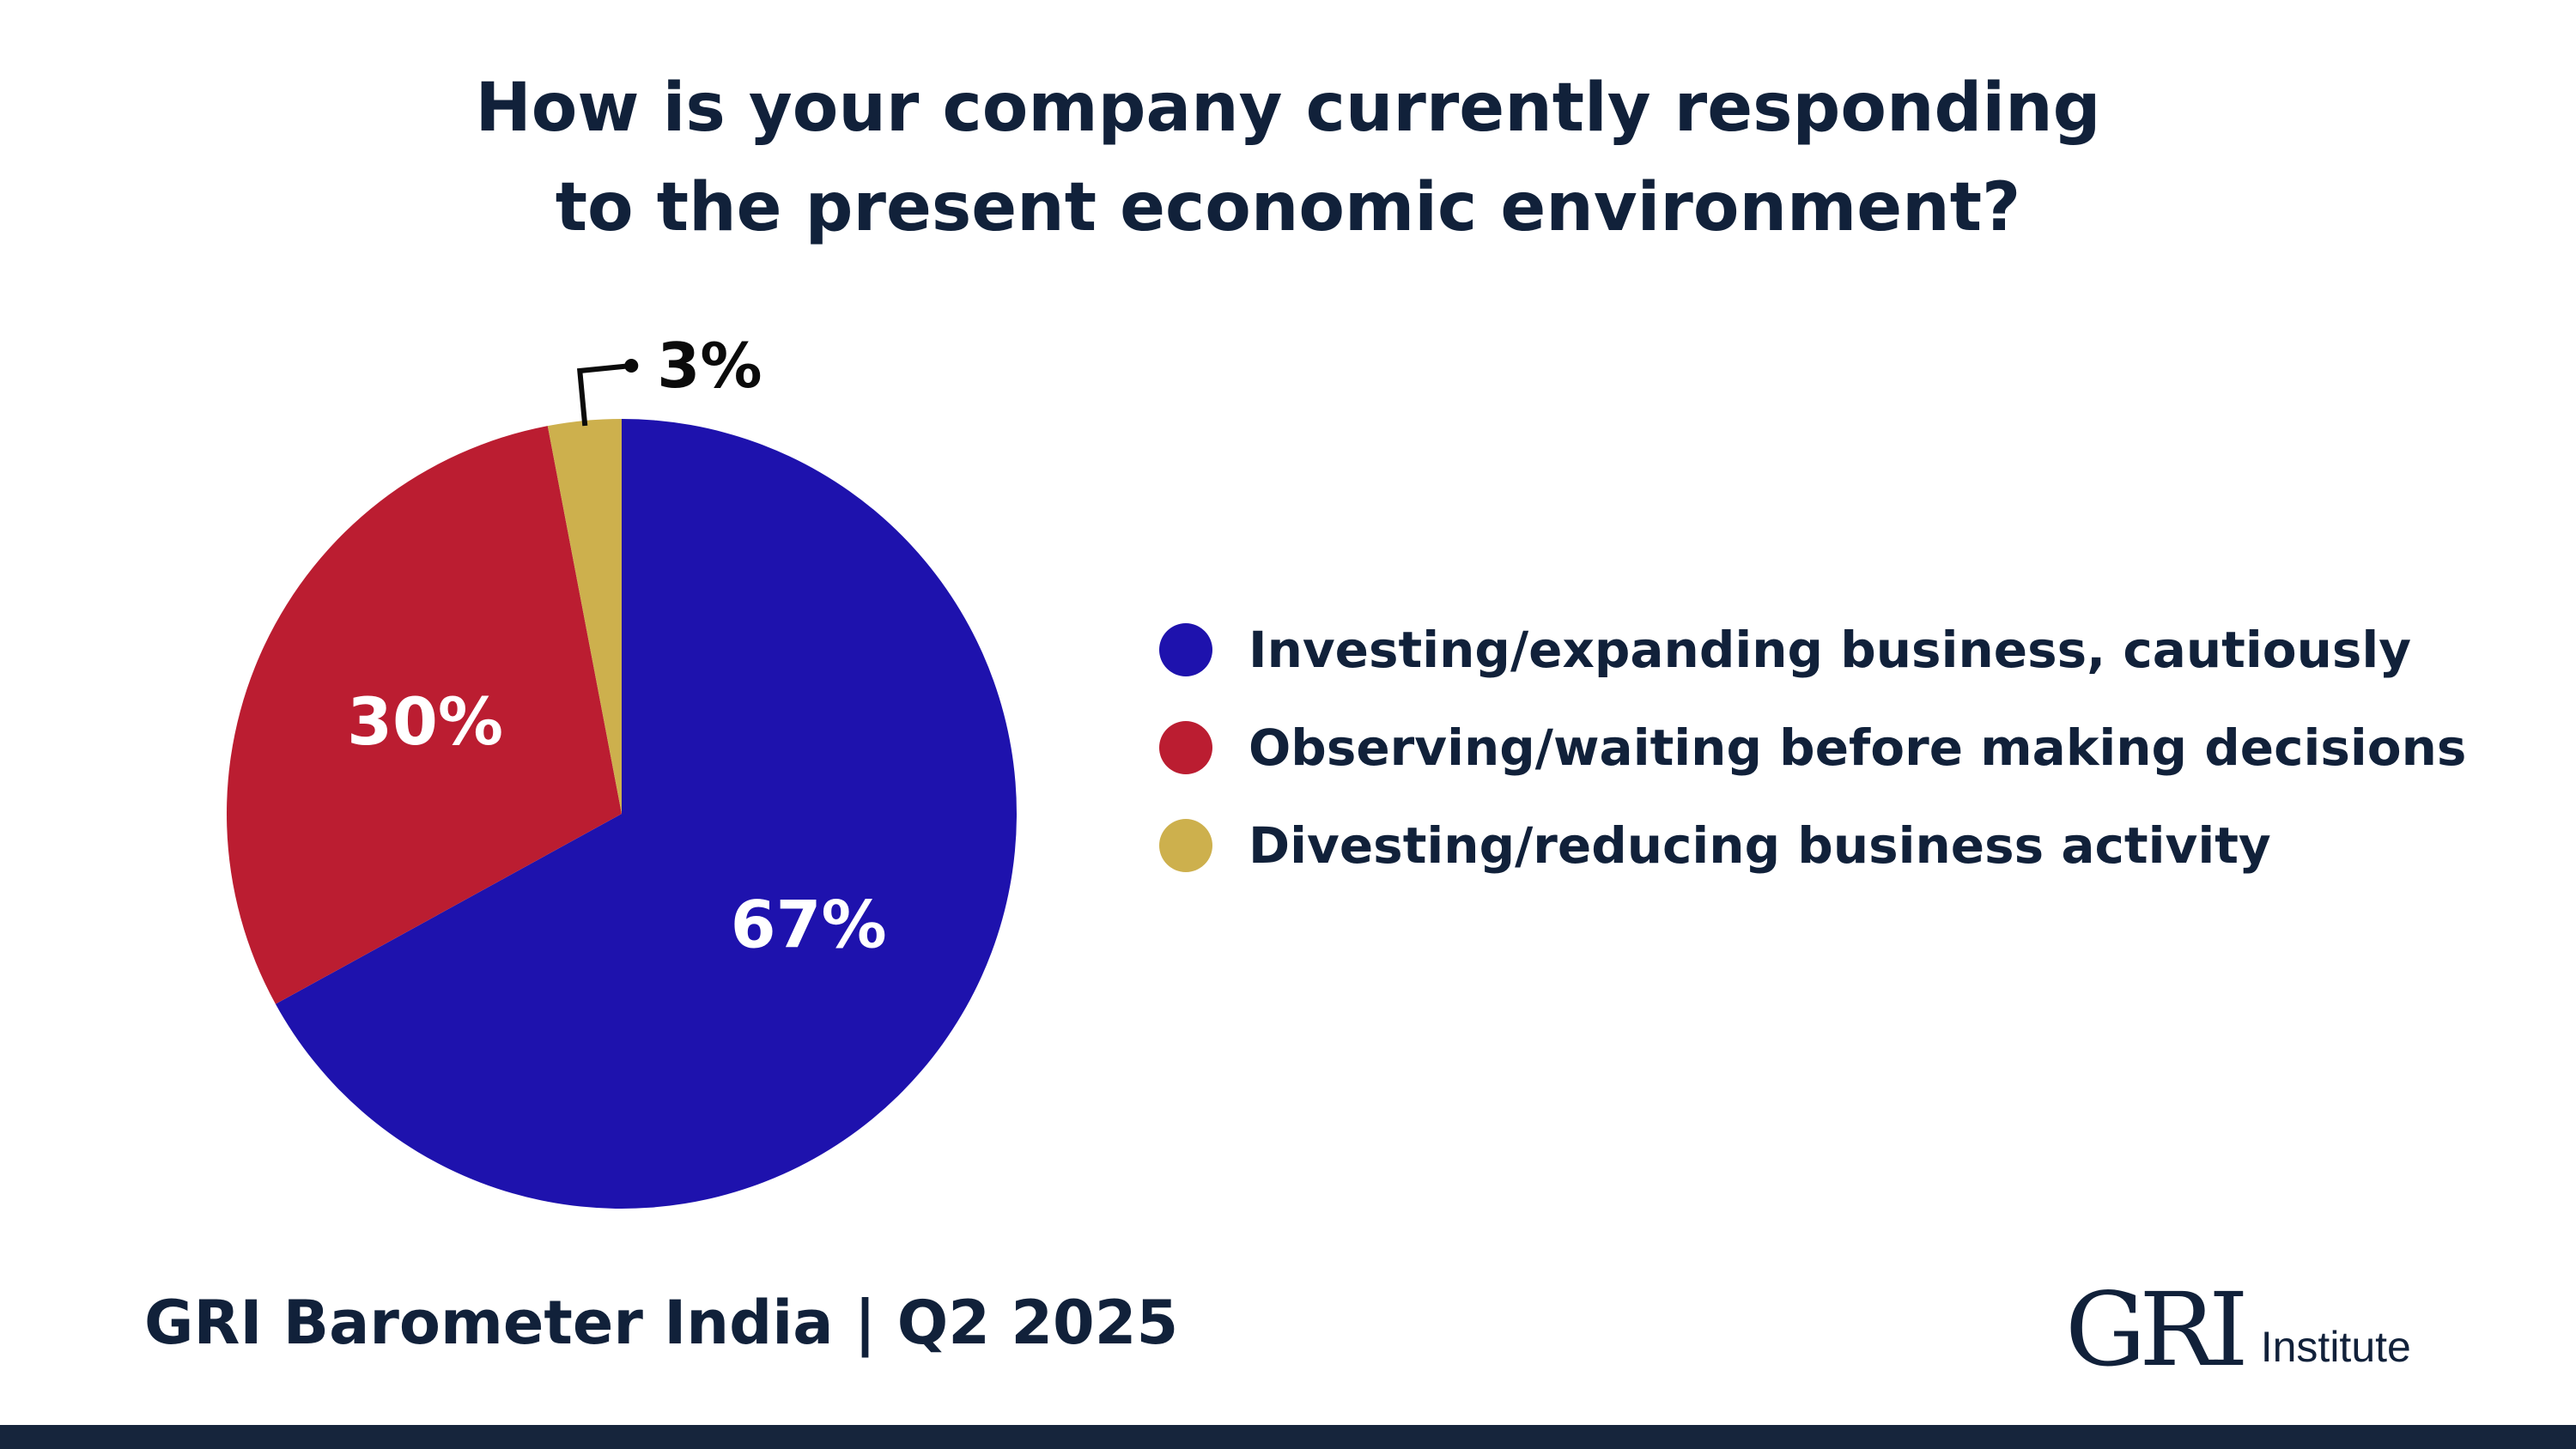  I want to click on legend-label-investing: Investing/expanding business, cautiously, so click(1830, 650).